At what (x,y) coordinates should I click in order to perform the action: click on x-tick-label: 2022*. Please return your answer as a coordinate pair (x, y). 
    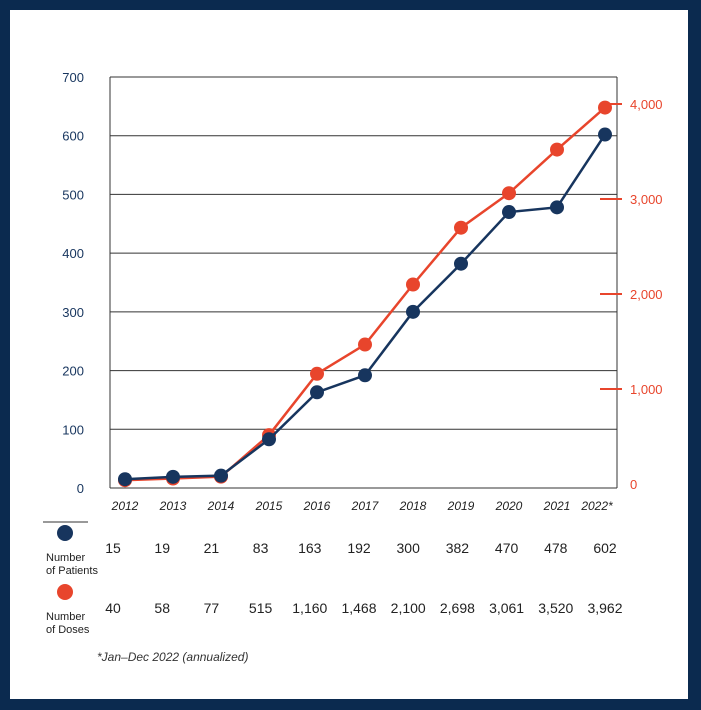
    Looking at the image, I should click on (596, 506).